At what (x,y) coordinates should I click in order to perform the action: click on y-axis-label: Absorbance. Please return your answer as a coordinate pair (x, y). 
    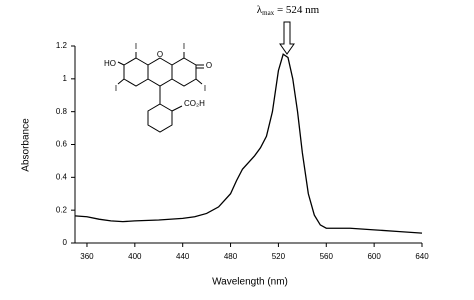
    Looking at the image, I should click on (26, 145).